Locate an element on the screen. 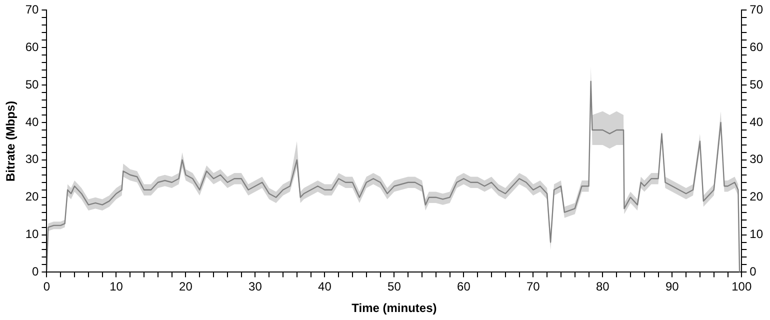 The width and height of the screenshot is (770, 320). x-tick-label: 50 is located at coordinates (395, 287).